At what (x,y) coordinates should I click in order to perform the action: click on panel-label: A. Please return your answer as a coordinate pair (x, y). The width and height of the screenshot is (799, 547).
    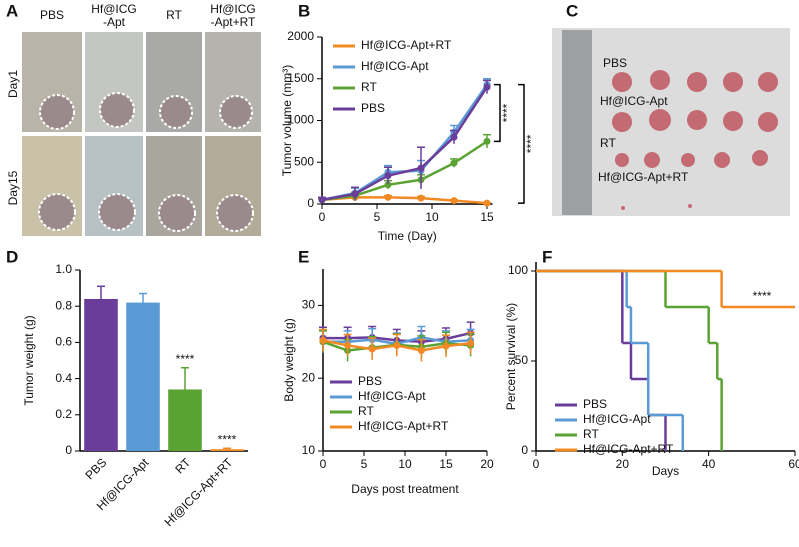
    Looking at the image, I should click on (12, 10).